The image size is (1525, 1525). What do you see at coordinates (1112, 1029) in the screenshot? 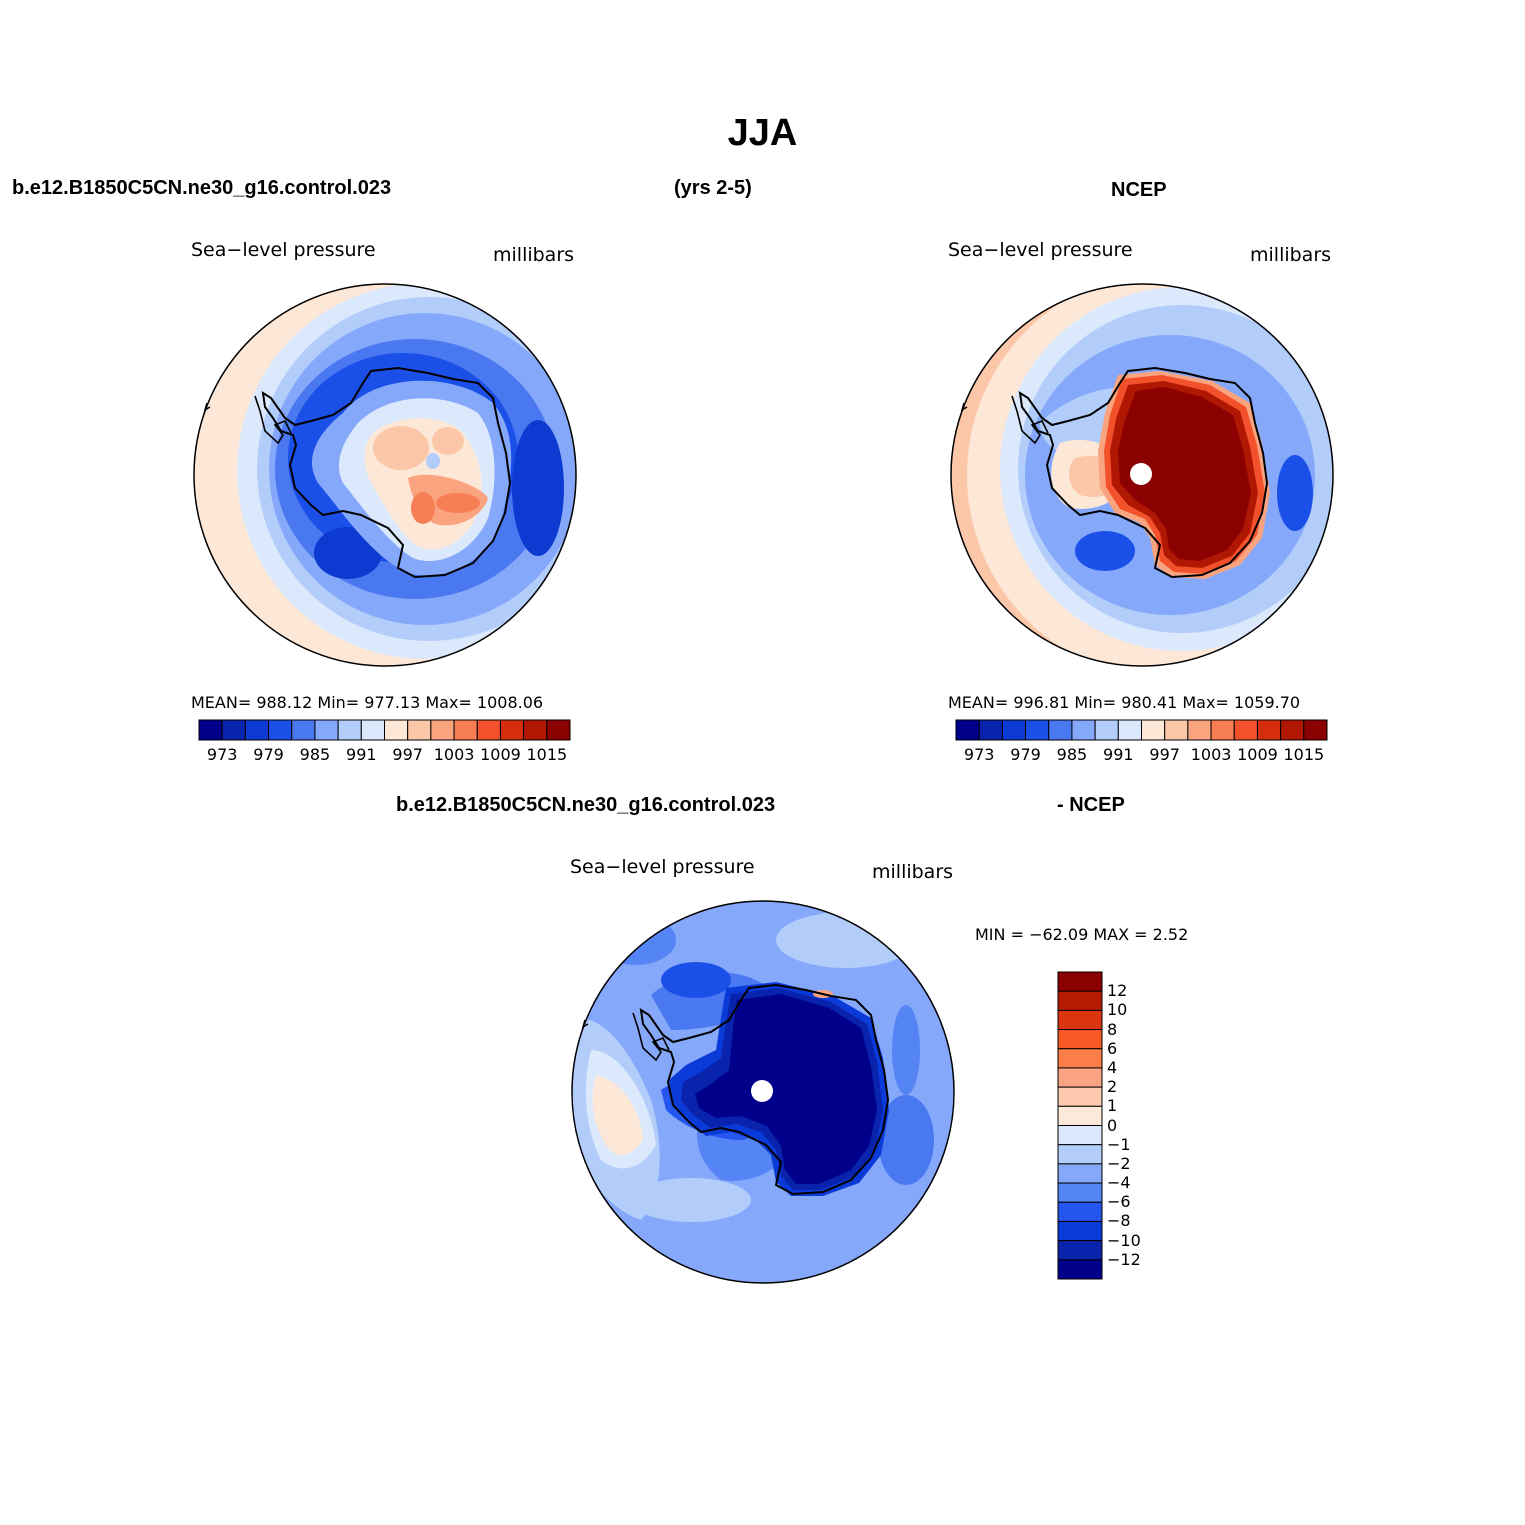
I see `colorbar-tick-label: 8` at bounding box center [1112, 1029].